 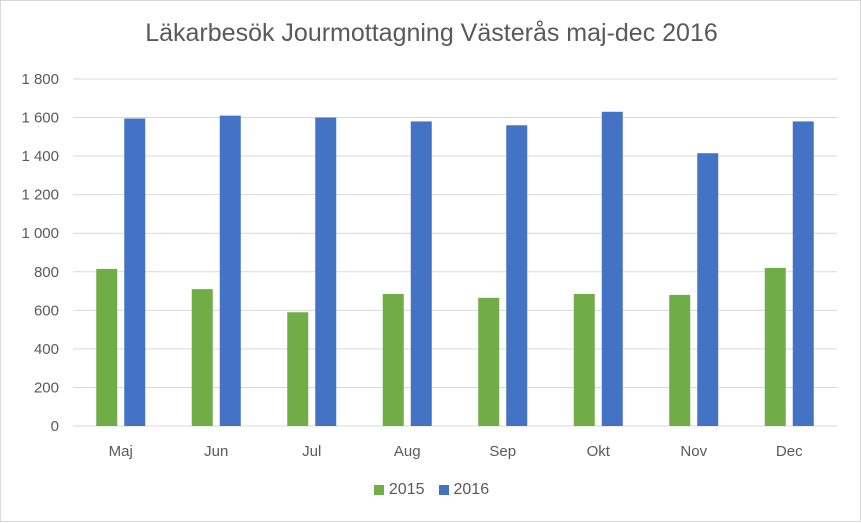 What do you see at coordinates (431, 490) in the screenshot?
I see `legend: 2015 2016` at bounding box center [431, 490].